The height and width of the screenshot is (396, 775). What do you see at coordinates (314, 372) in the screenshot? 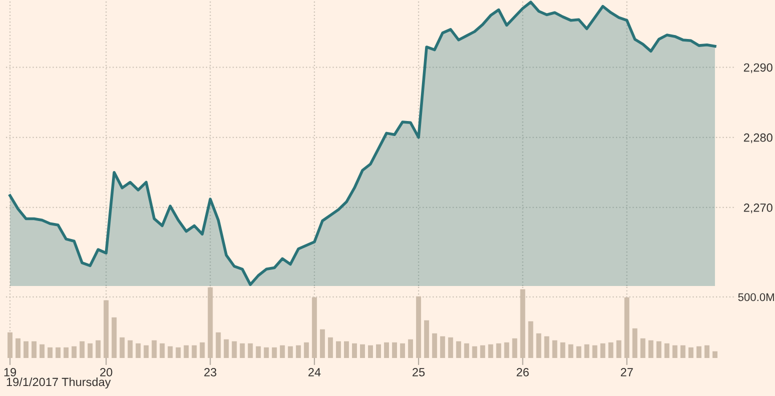
I see `x-tick-label: 24` at bounding box center [314, 372].